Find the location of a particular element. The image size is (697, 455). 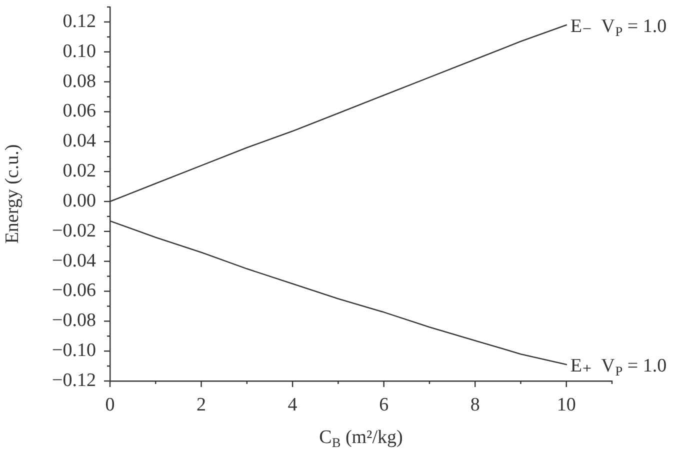

x-tick-label: 10 is located at coordinates (566, 405).